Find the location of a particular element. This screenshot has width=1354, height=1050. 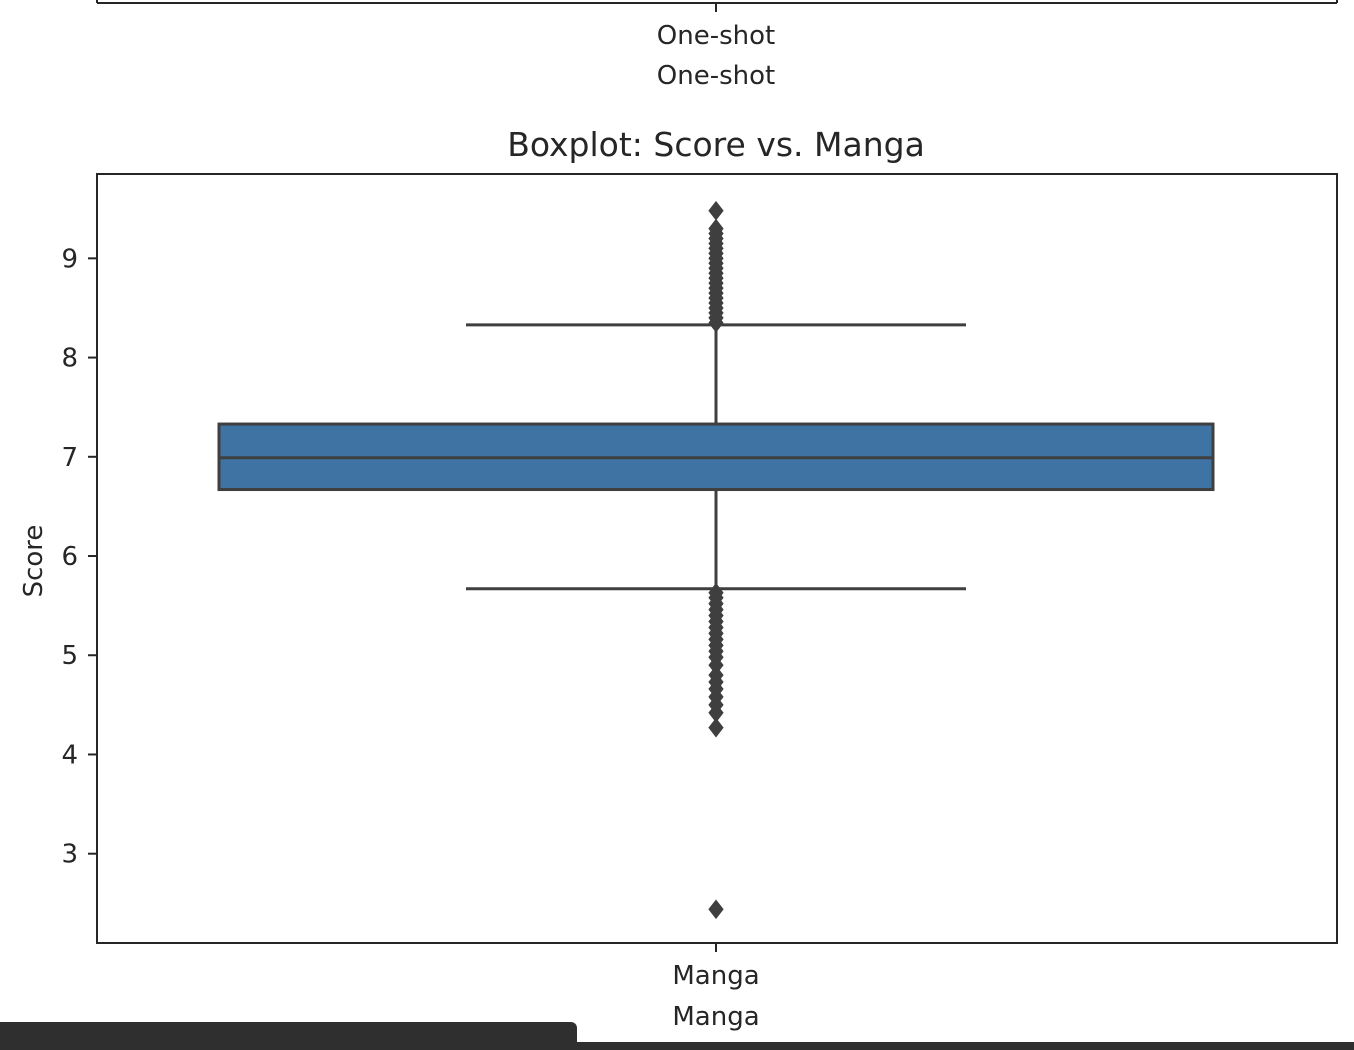

y-tick-label: 4 is located at coordinates (69, 755).